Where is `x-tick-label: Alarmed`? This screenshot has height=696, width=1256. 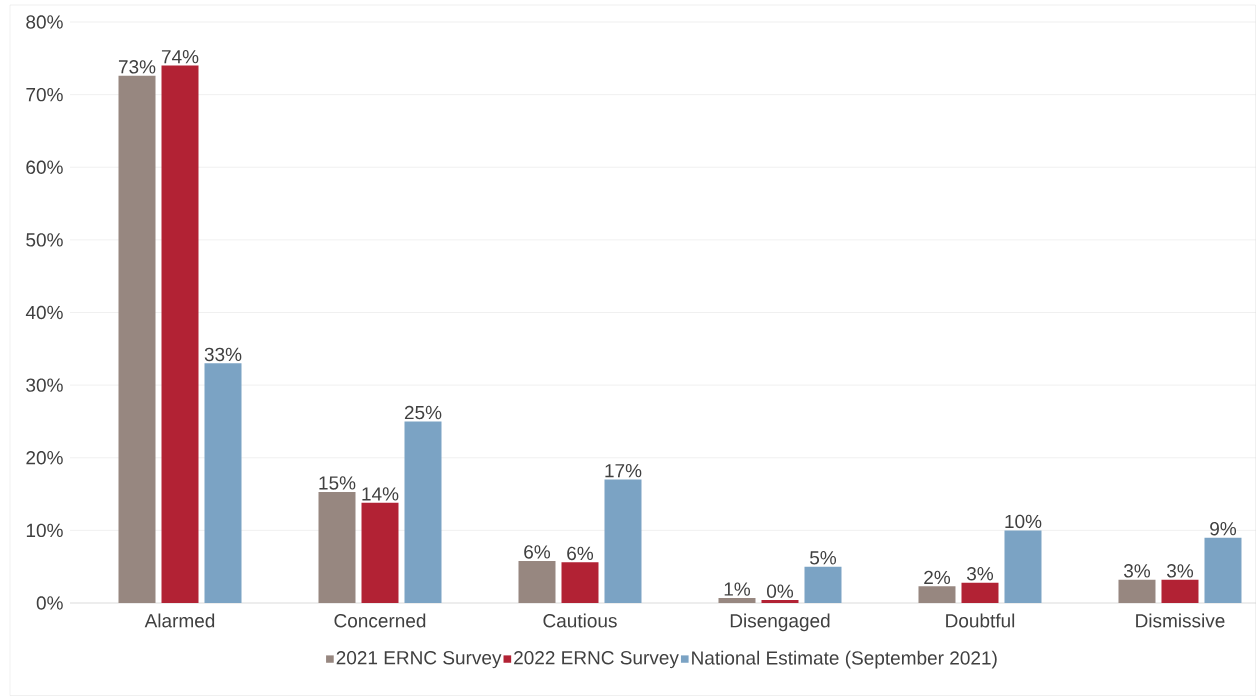 x-tick-label: Alarmed is located at coordinates (179, 620).